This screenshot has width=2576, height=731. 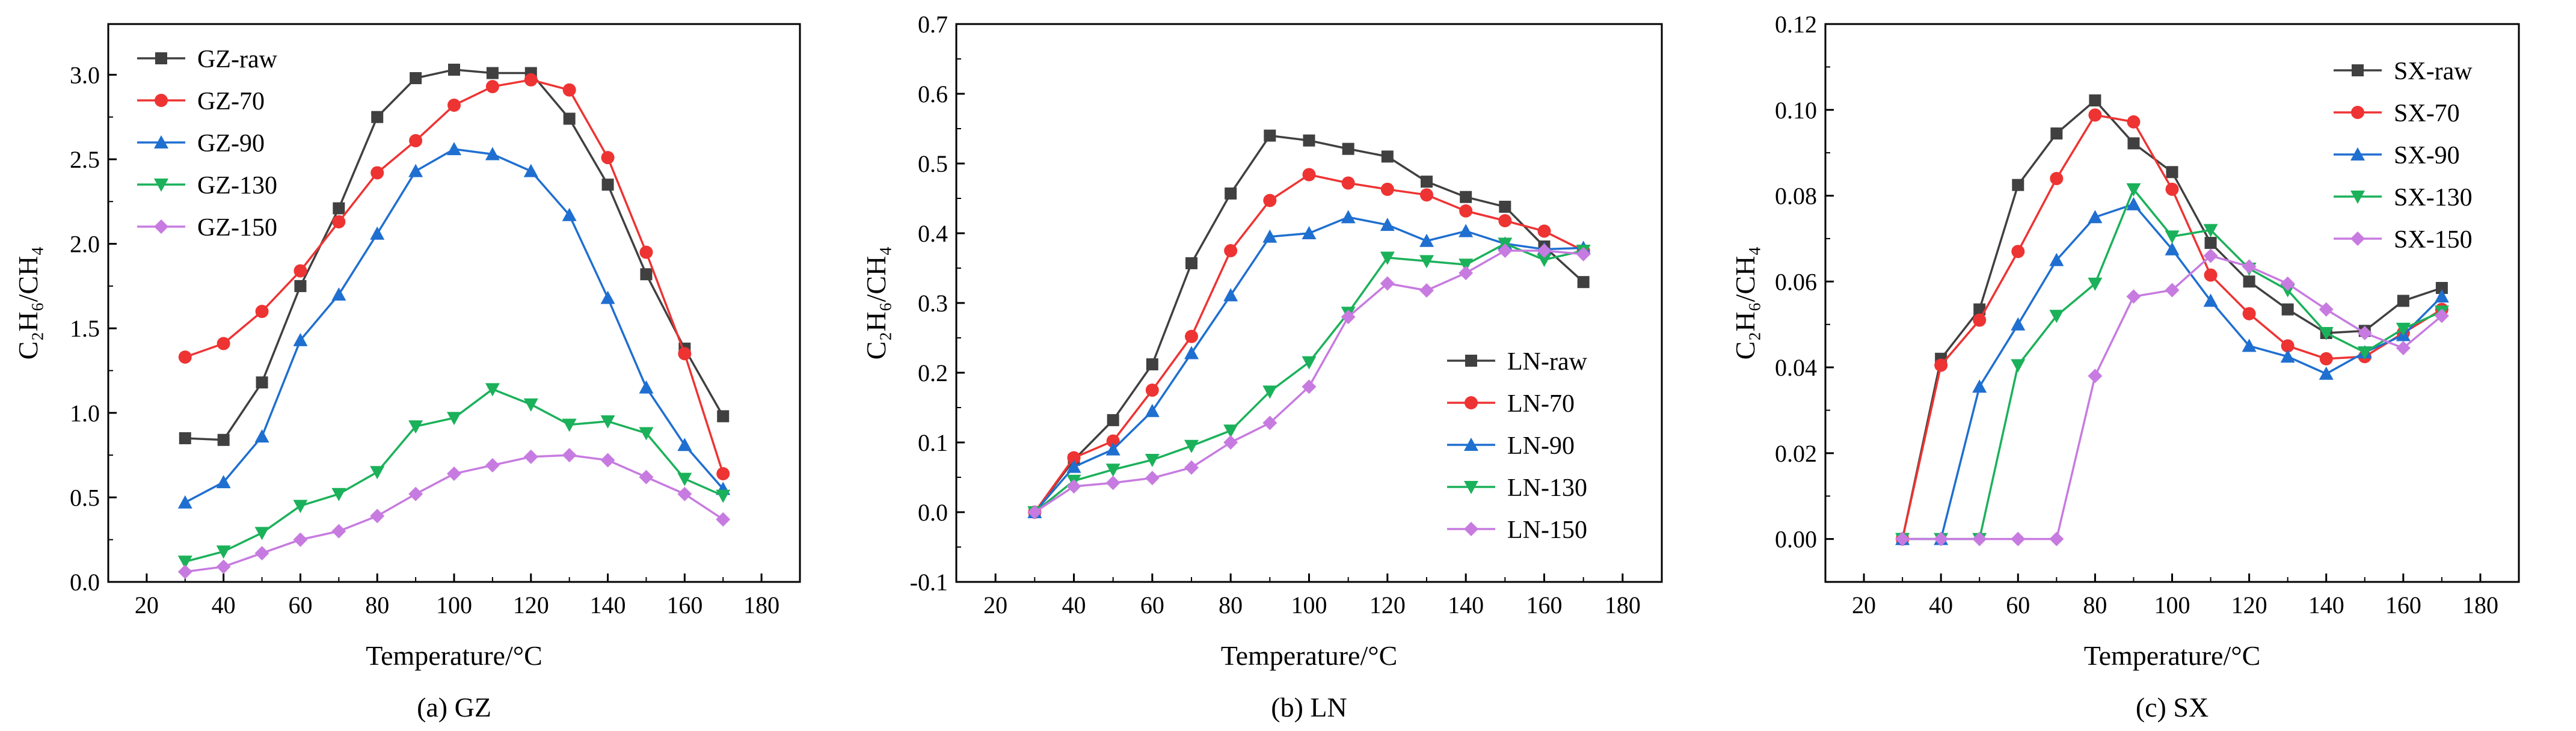 What do you see at coordinates (85, 244) in the screenshot?
I see `y-tick-label: 2.0` at bounding box center [85, 244].